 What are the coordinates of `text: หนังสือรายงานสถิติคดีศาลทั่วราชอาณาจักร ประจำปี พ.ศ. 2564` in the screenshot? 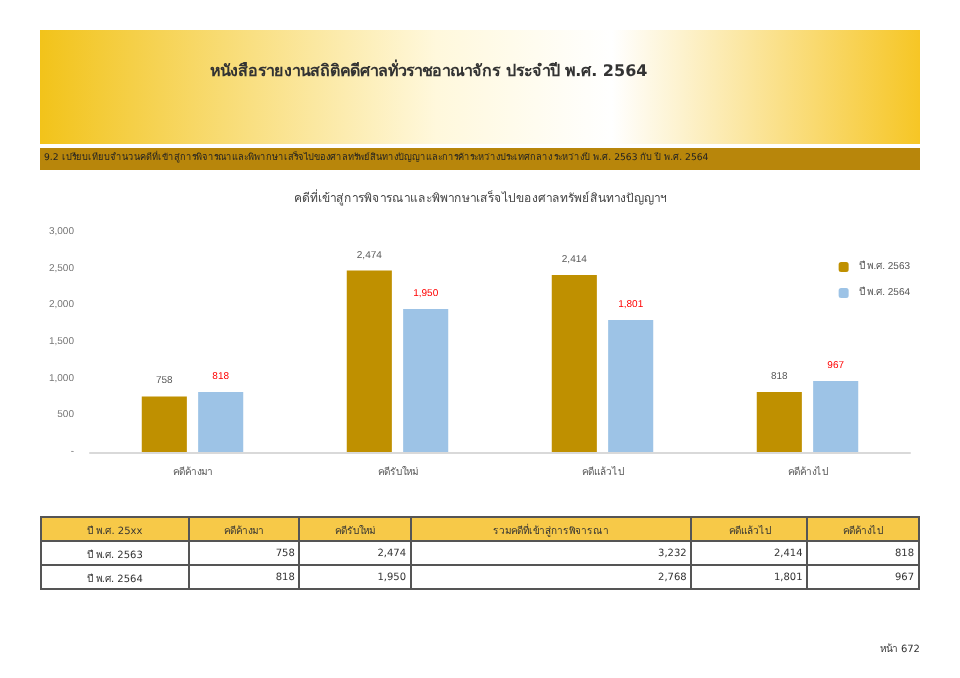 It's located at (429, 71).